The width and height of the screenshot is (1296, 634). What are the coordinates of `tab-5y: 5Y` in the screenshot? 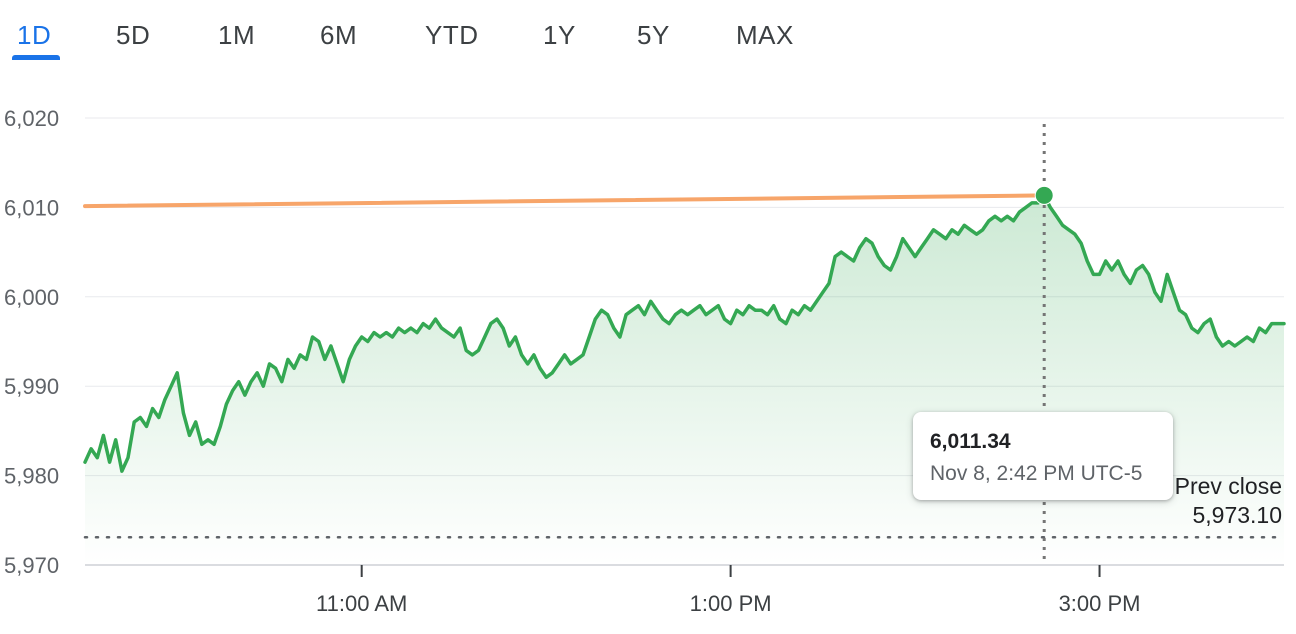 It's located at (653, 35).